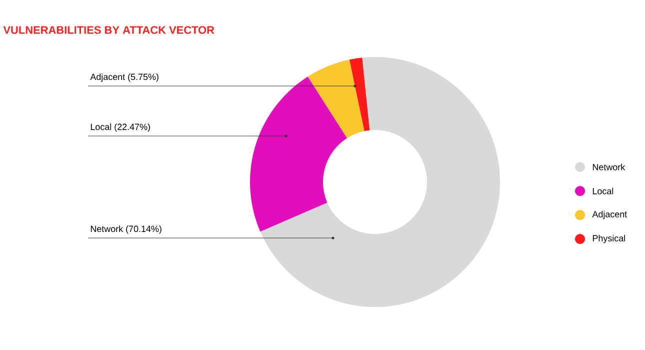 The image size is (645, 350). What do you see at coordinates (603, 191) in the screenshot?
I see `legend-label: Local` at bounding box center [603, 191].